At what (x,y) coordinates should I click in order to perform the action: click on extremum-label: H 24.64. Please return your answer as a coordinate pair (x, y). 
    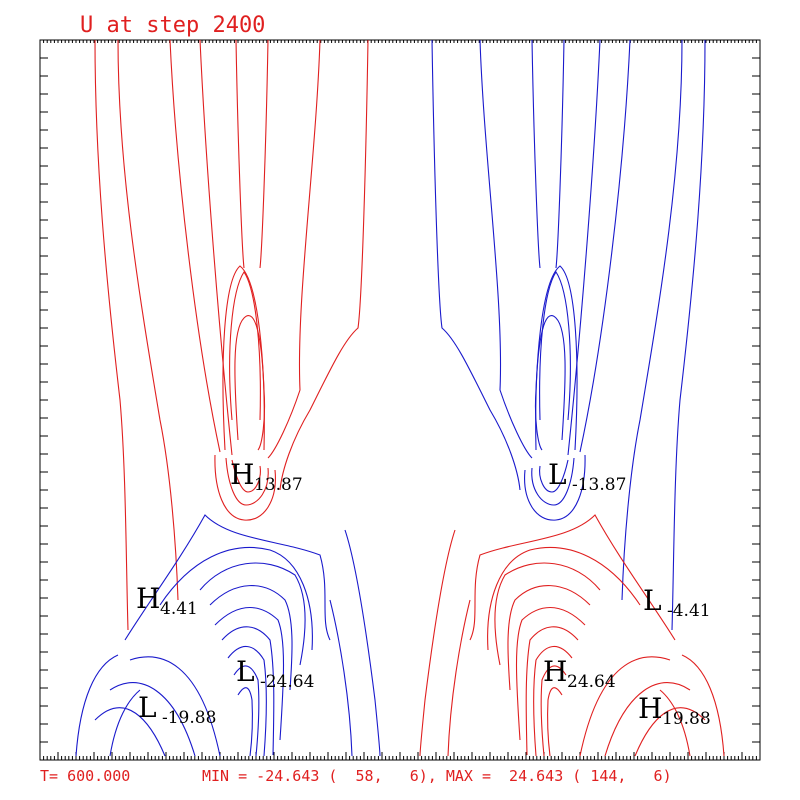
    Looking at the image, I should click on (579, 673).